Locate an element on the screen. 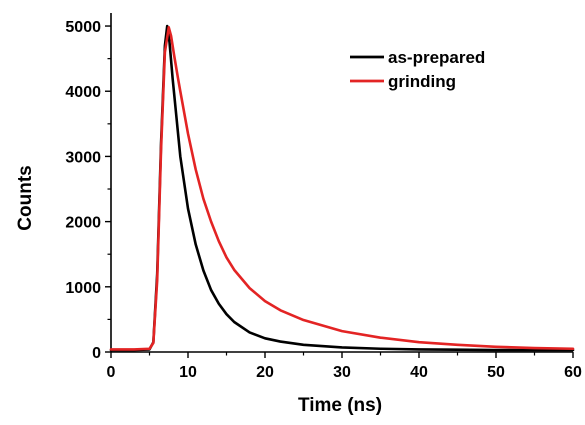 The image size is (585, 425). y-tick-label: 4000 is located at coordinates (83, 92).